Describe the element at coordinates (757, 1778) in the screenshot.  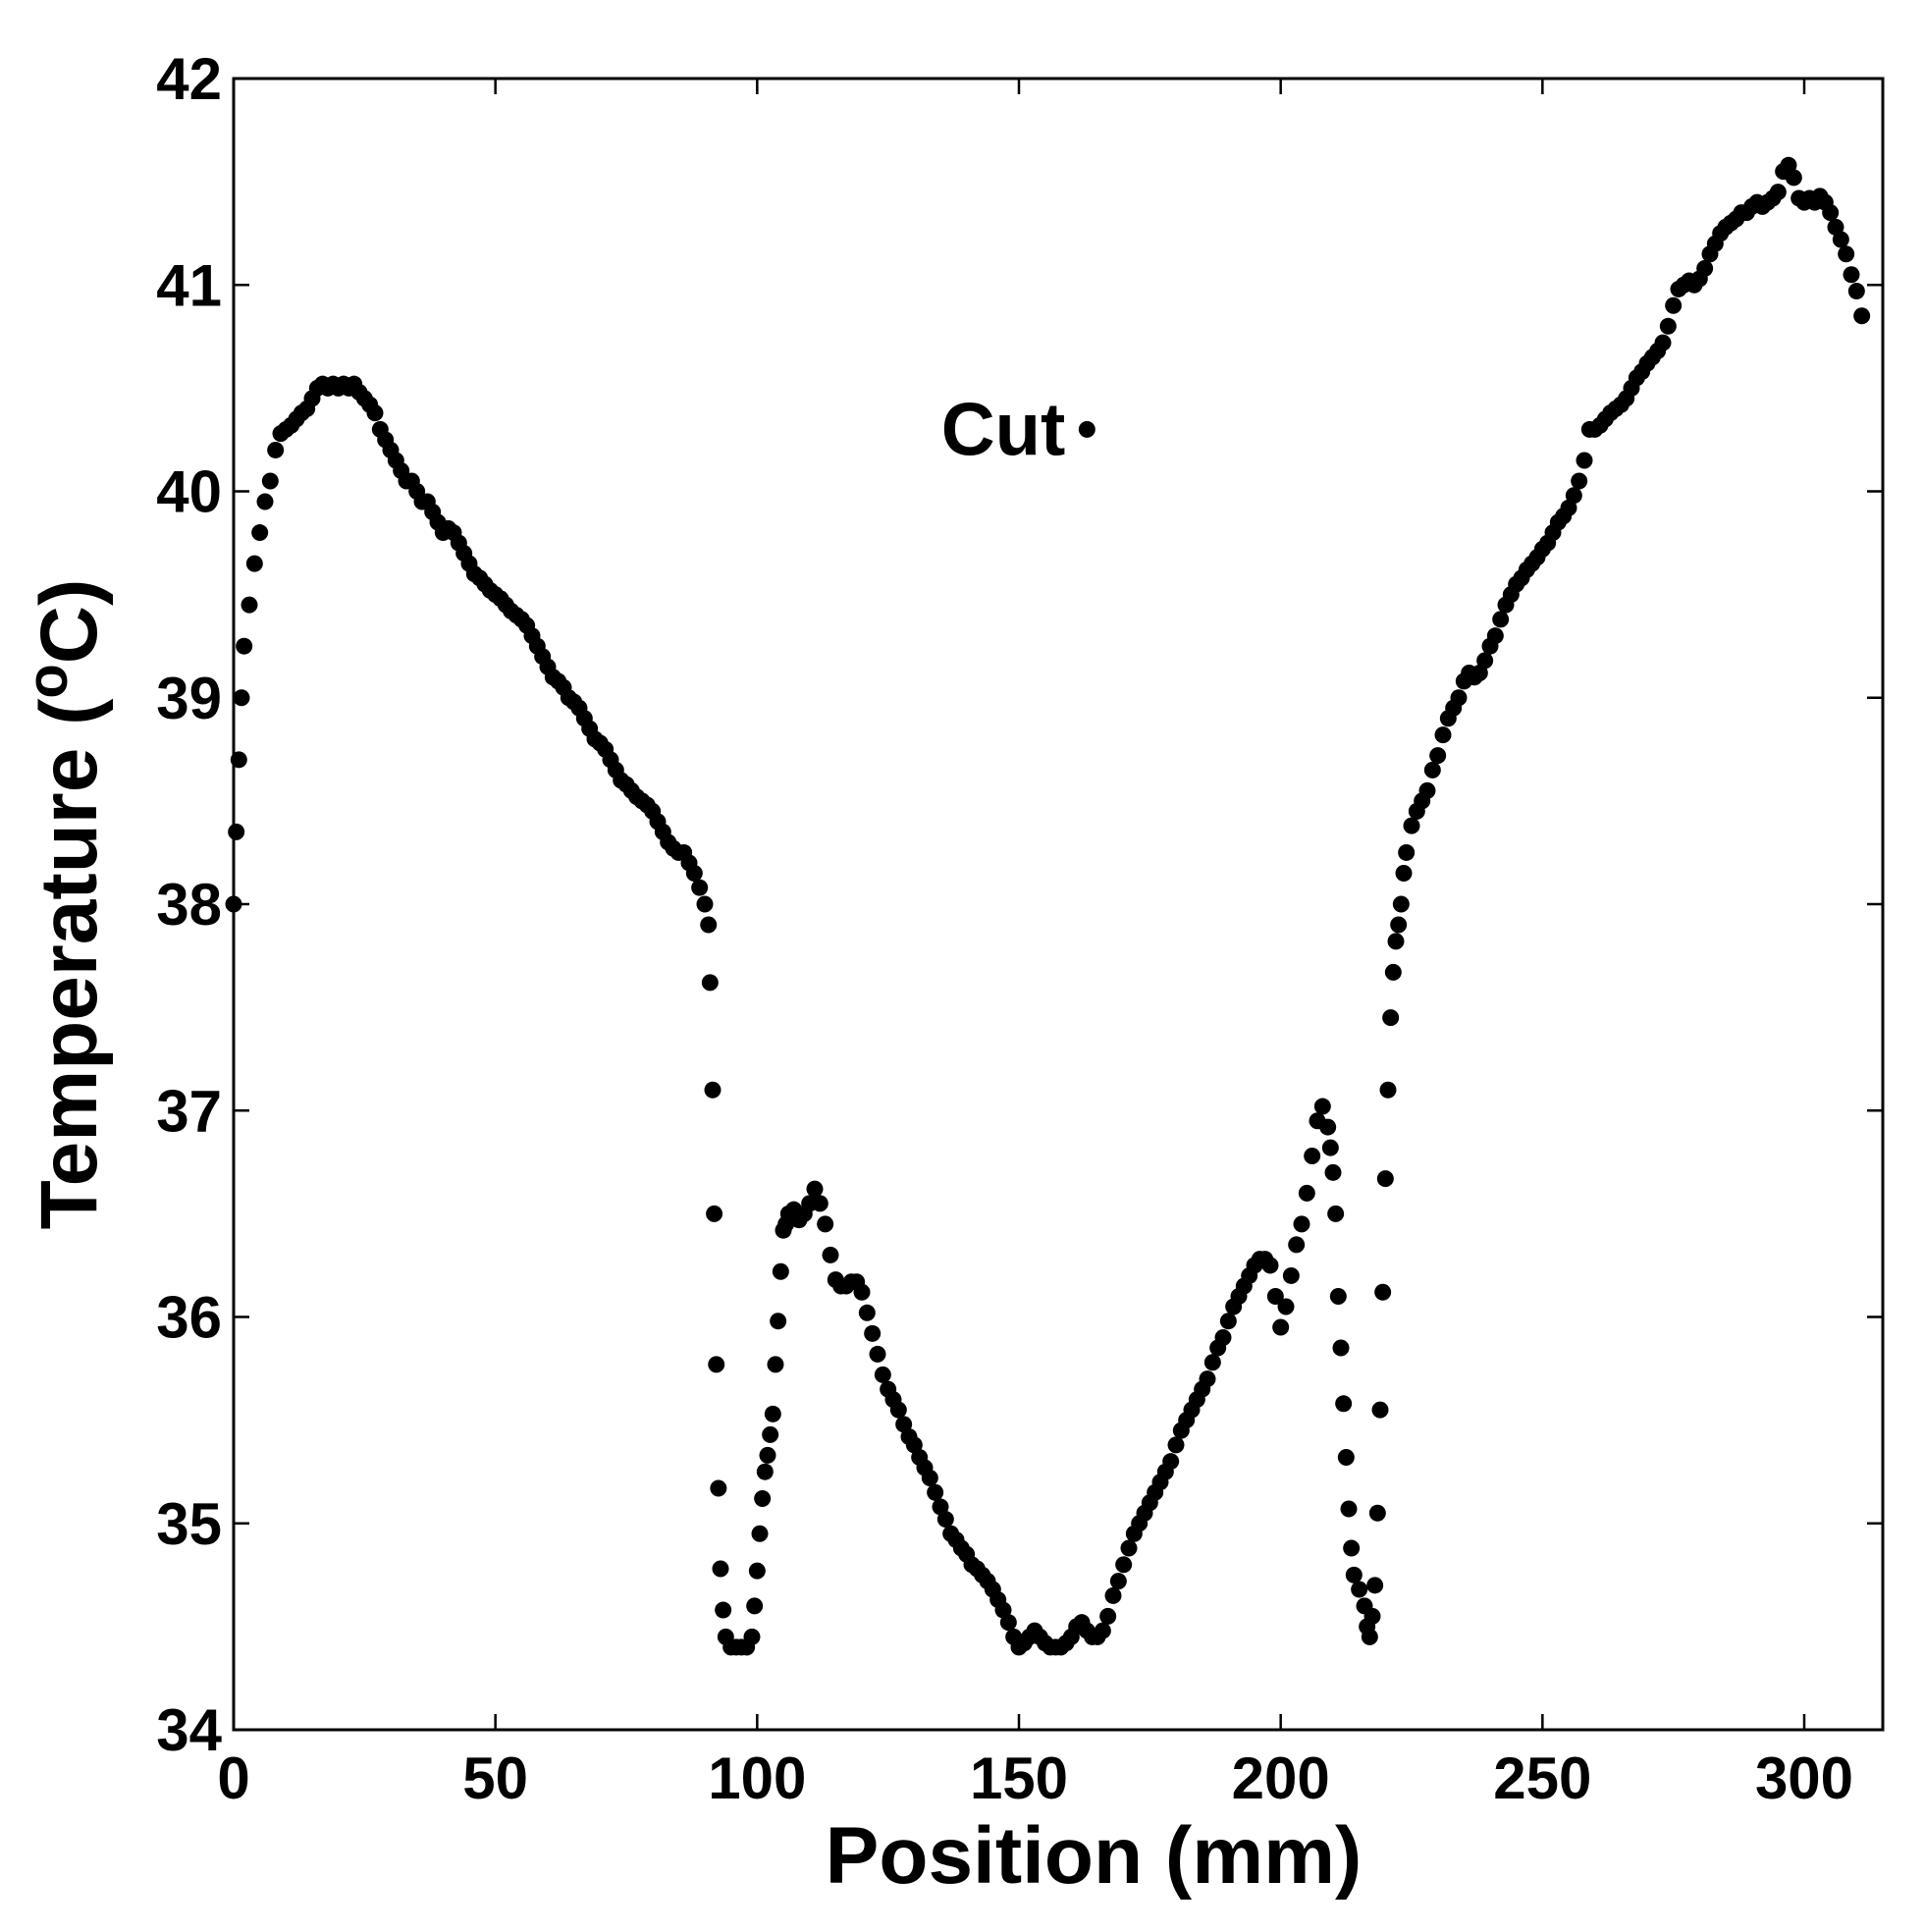
I see `x-tick-label: 100` at that location.